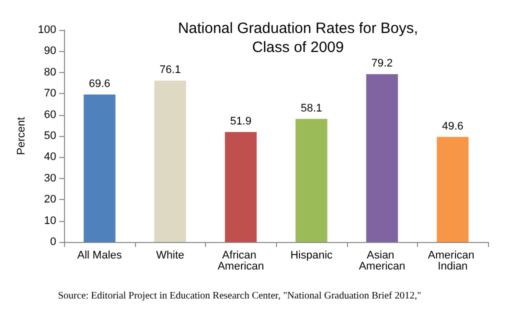 The width and height of the screenshot is (512, 322). I want to click on data-label: 58.1, so click(311, 108).